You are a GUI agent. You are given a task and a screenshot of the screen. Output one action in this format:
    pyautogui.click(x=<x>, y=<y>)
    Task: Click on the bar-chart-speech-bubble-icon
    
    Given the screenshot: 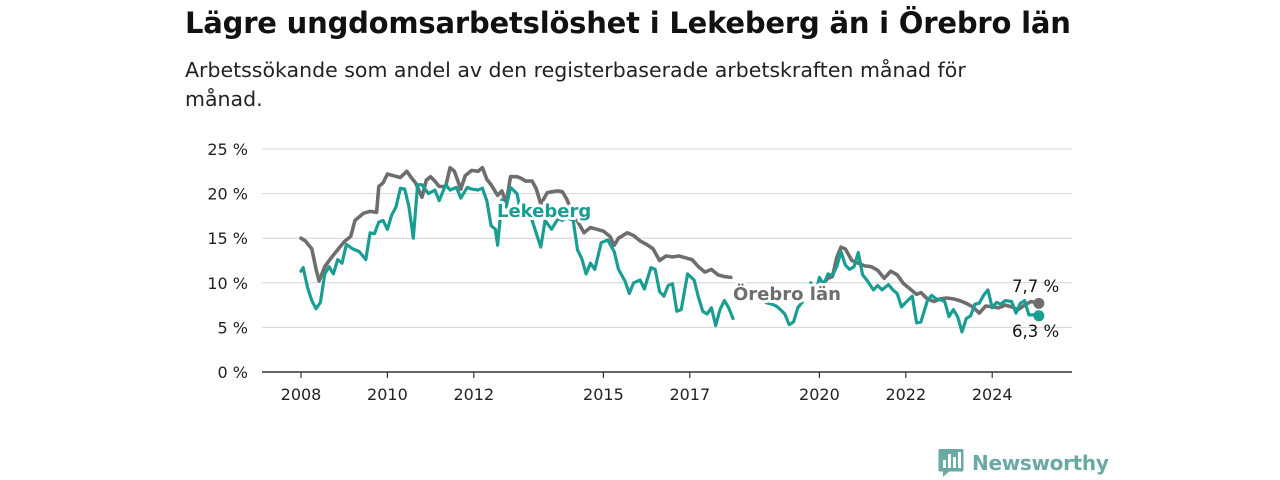 What is the action you would take?
    pyautogui.click(x=951, y=463)
    